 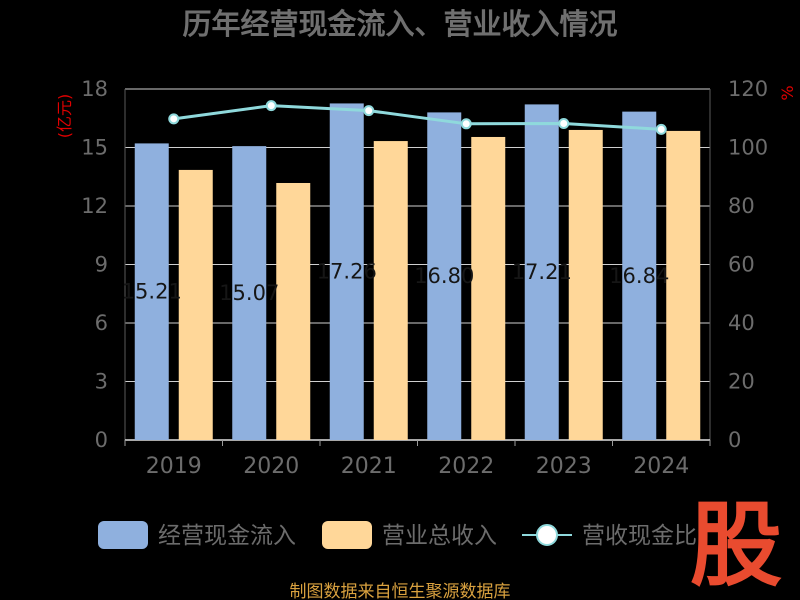 What do you see at coordinates (399, 24) in the screenshot?
I see `chart-title: 历年经营现金流入、营业收入情况` at bounding box center [399, 24].